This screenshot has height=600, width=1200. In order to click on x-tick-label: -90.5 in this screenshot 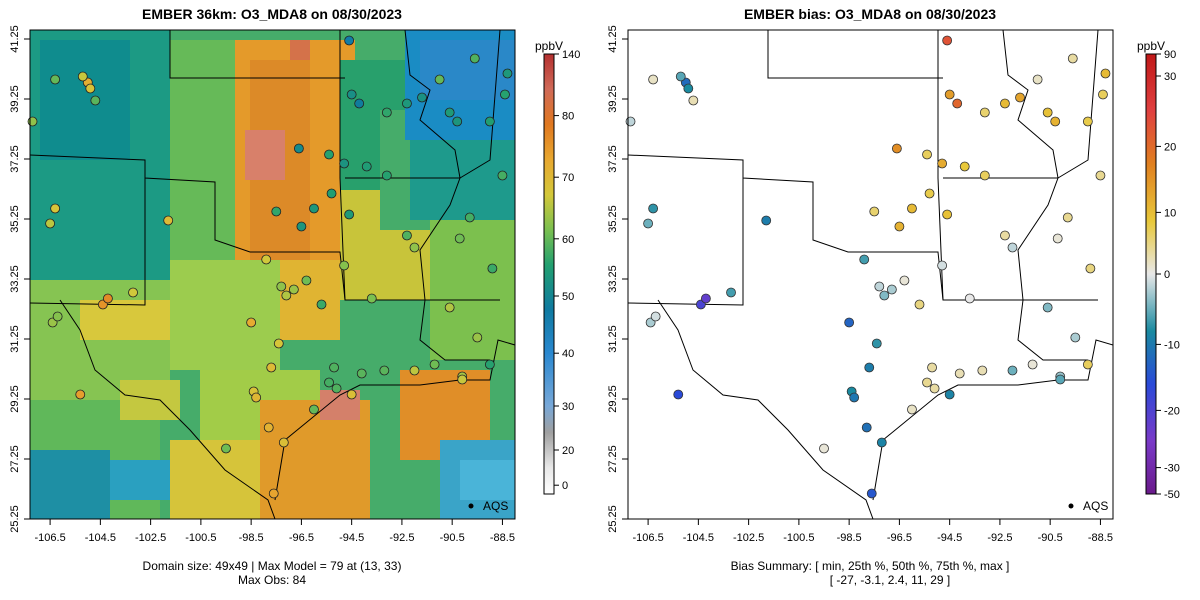, I will do `click(452, 538)`.